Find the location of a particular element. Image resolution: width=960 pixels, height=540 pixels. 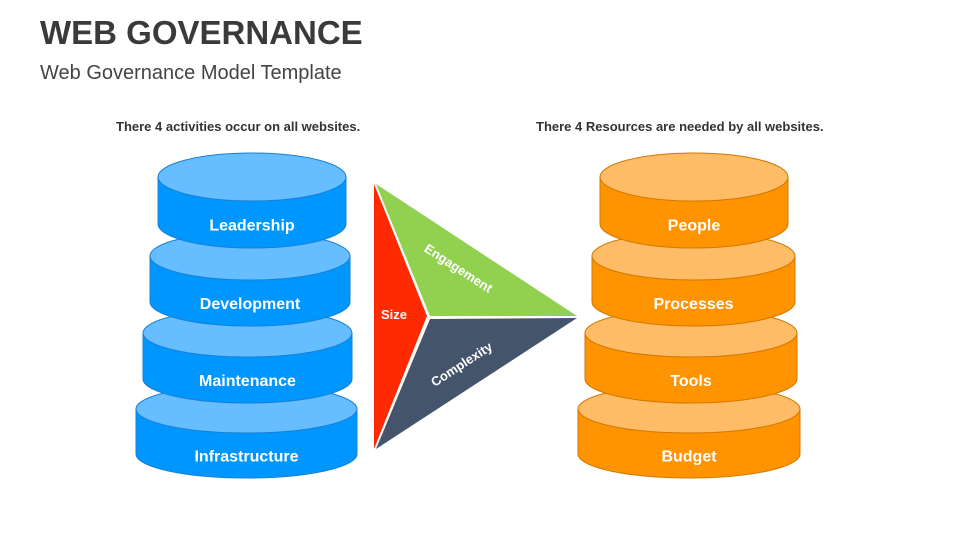

cylinder-leadership: Leadership is located at coordinates (252, 200).